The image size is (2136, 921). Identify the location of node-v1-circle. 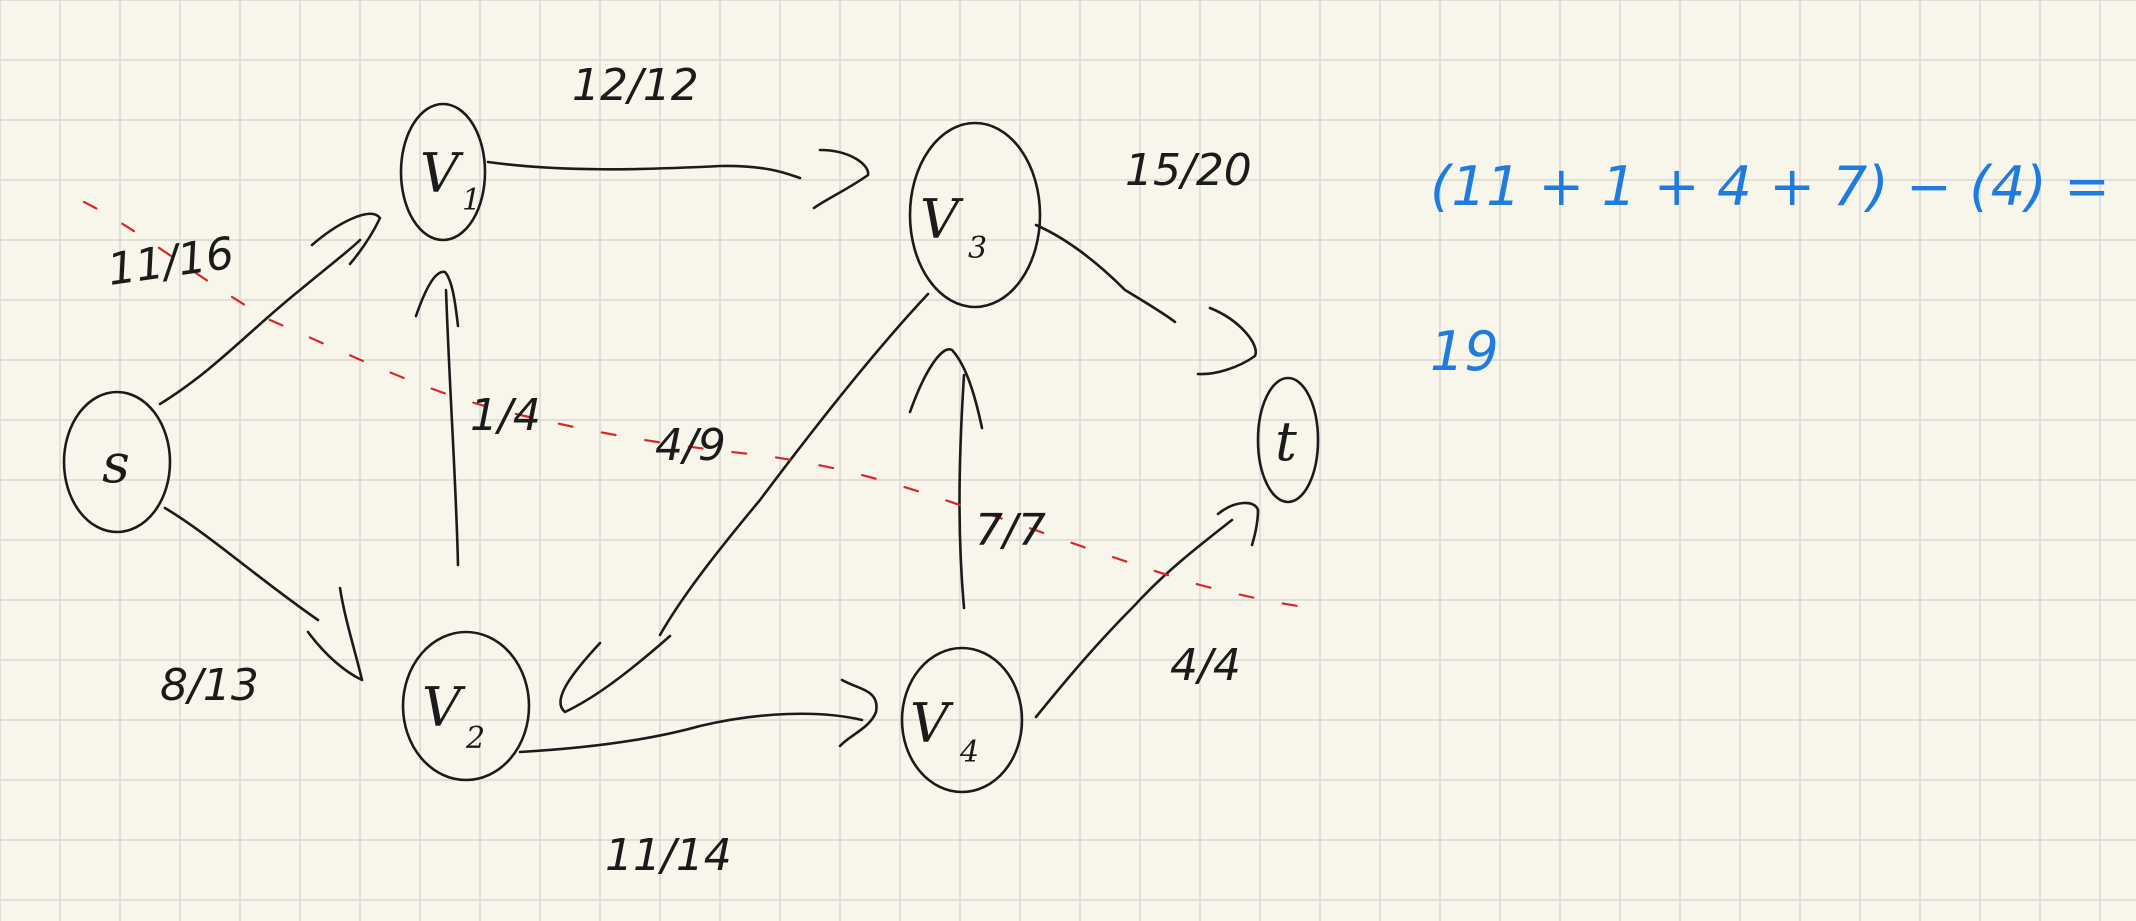
(443, 172).